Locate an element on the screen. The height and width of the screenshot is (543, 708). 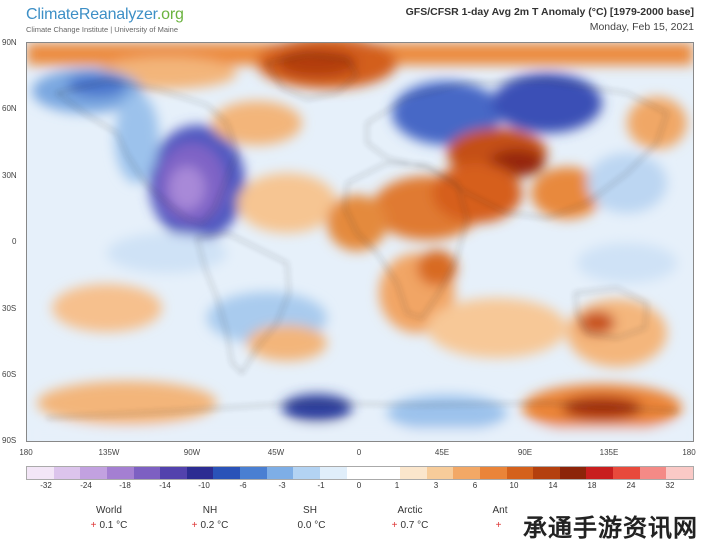
map-date: Monday, Feb 15, 2021 is located at coordinates (641, 27).